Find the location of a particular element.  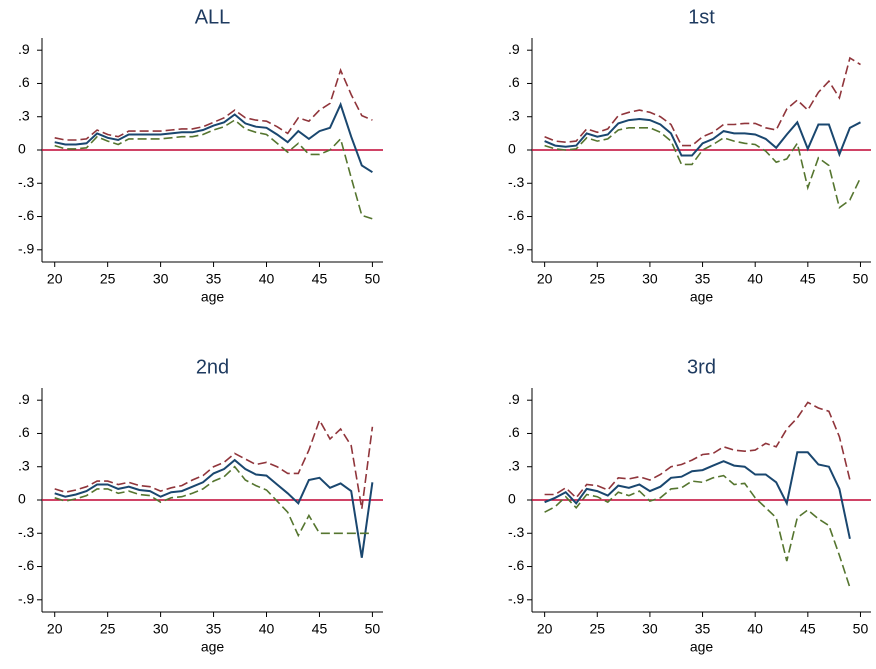

chart-title: 1st is located at coordinates (701, 17).